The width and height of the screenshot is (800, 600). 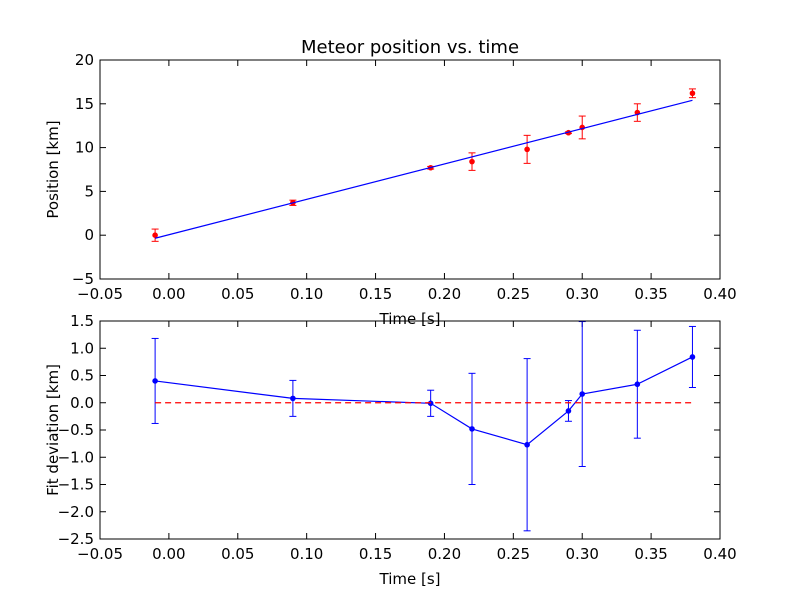 What do you see at coordinates (89, 191) in the screenshot?
I see `y-tick-label: 5` at bounding box center [89, 191].